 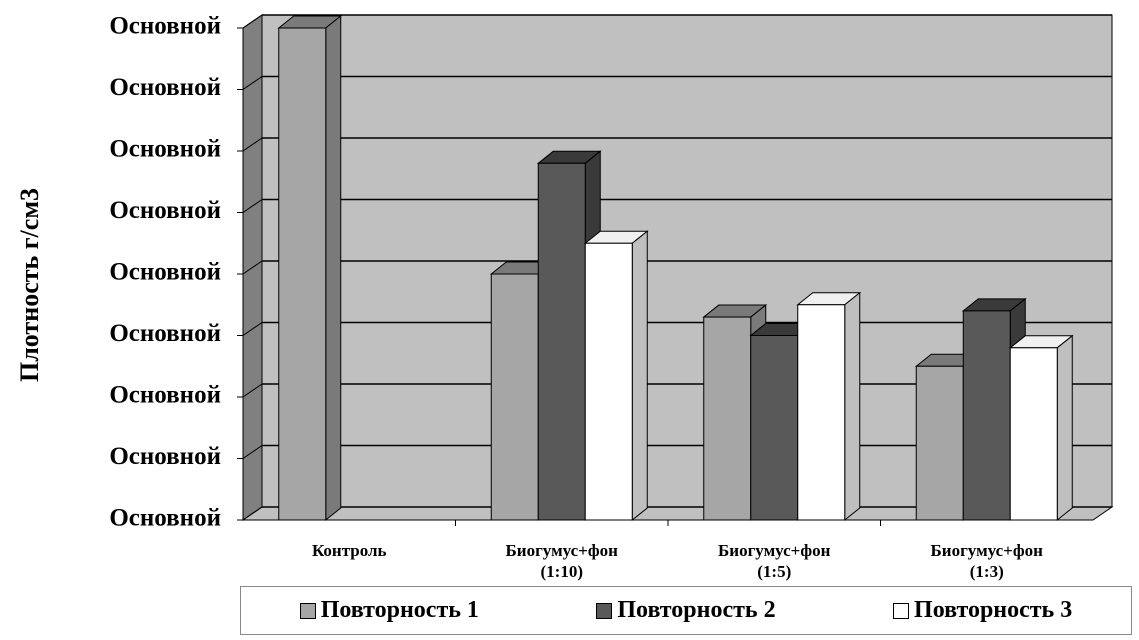 What do you see at coordinates (993, 610) in the screenshot?
I see `legend-label: Повторность 3` at bounding box center [993, 610].